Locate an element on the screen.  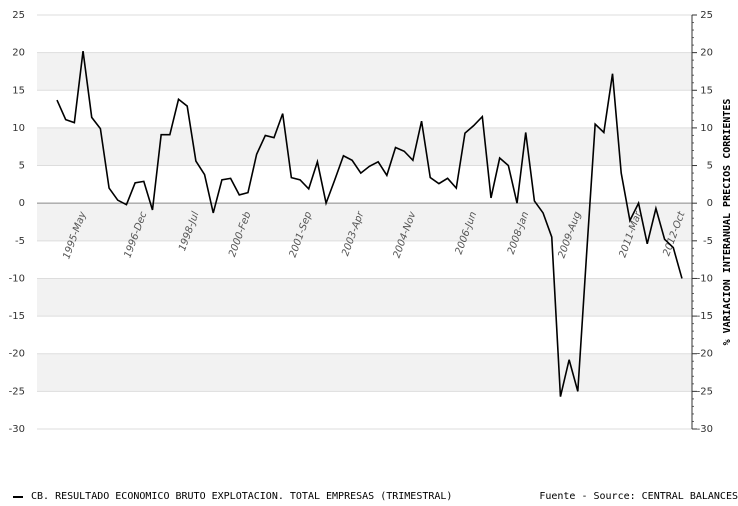
y2-tick-label: -30 is located at coordinates (705, 429).